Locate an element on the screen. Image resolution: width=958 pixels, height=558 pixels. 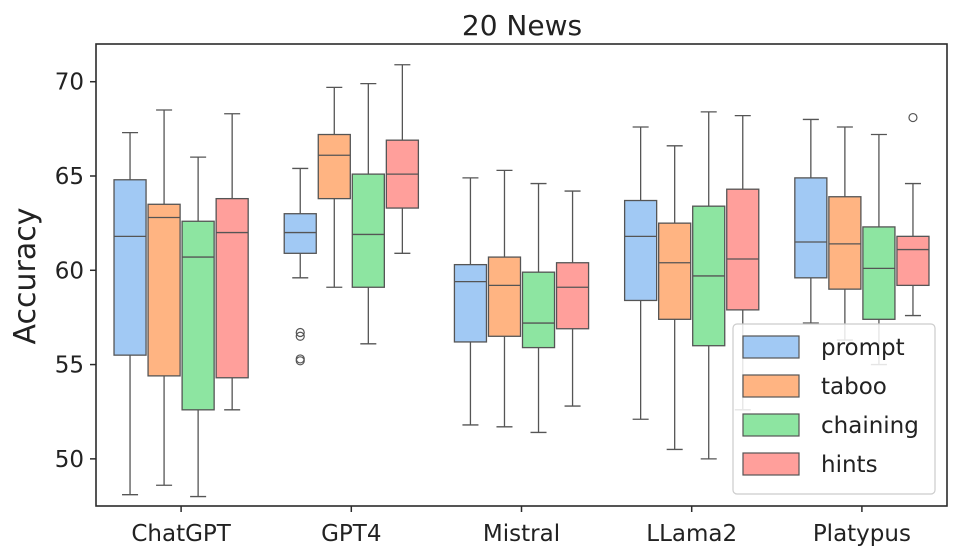
box-taboo-gpt4 is located at coordinates (334, 187).